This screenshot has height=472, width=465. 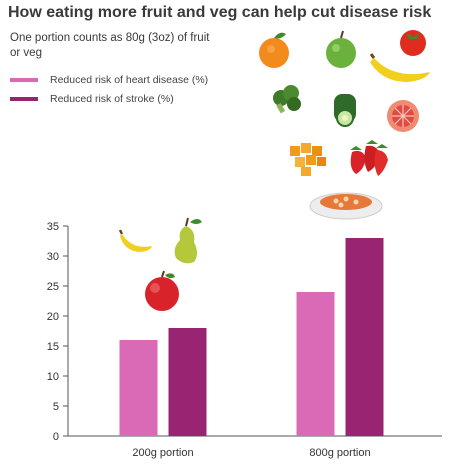 What do you see at coordinates (56, 407) in the screenshot?
I see `y-tick-label: 5` at bounding box center [56, 407].